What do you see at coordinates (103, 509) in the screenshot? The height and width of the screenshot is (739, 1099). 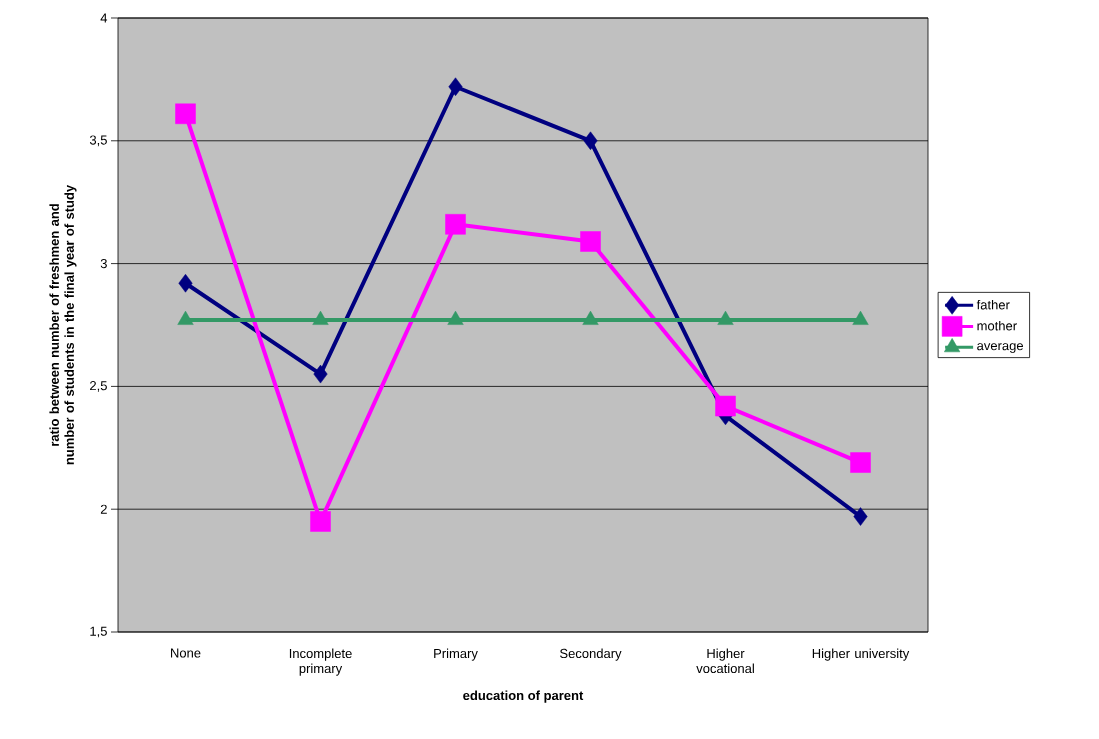 I see `y-tick-label: 2` at bounding box center [103, 509].